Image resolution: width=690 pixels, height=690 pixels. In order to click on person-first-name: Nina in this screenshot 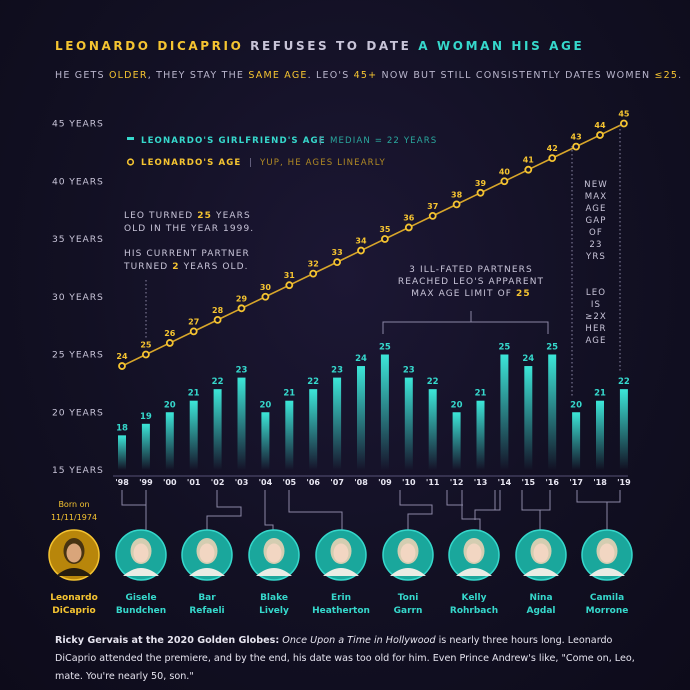, I will do `click(540, 598)`.